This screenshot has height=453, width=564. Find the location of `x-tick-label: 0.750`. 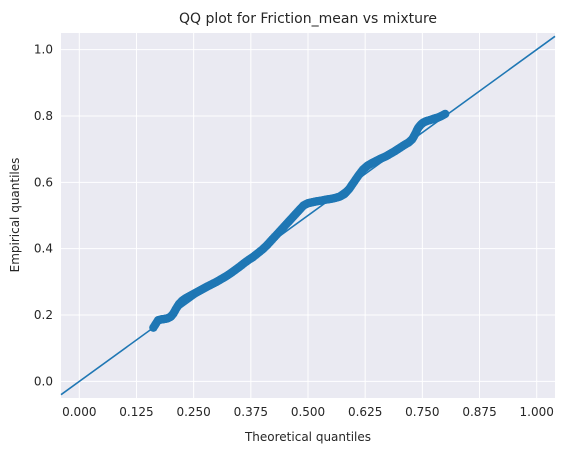

x-tick-label: 0.750 is located at coordinates (422, 412).